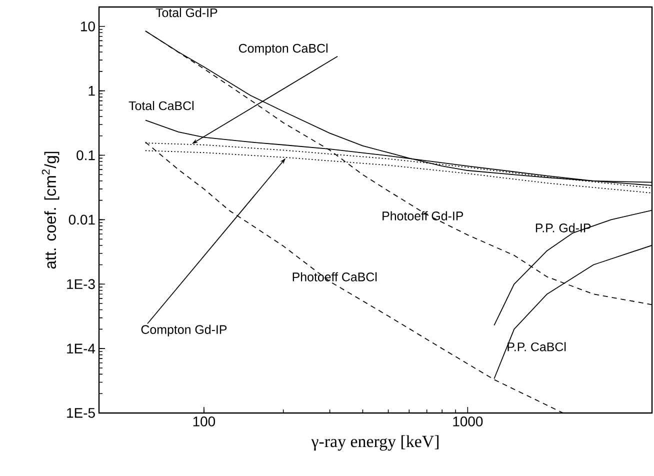 The image size is (654, 476). What do you see at coordinates (184, 330) in the screenshot?
I see `text: Compton Gd-IP` at bounding box center [184, 330].